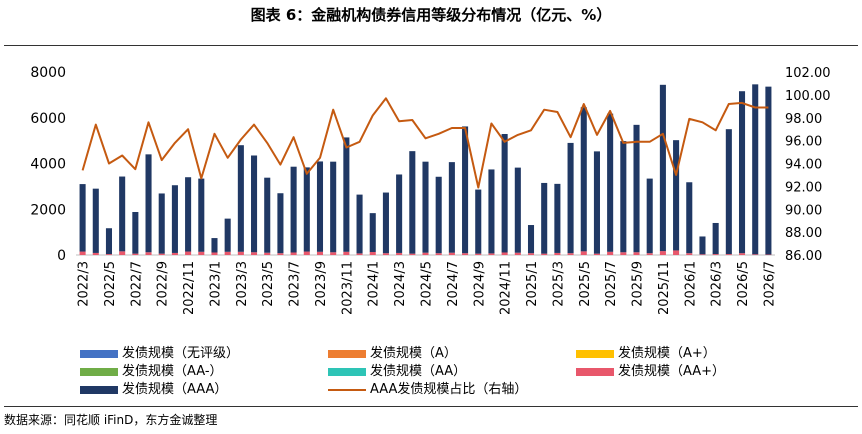 Image resolution: width=862 pixels, height=434 pixels. Describe the element at coordinates (418, 371) in the screenshot. I see `legend-label-aa: 发债规模（AA）` at that location.